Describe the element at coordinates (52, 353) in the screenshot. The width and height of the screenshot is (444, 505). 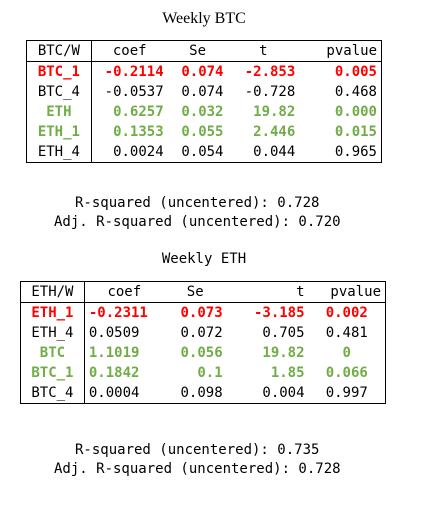
I see `row-variable: BTC` at that location.